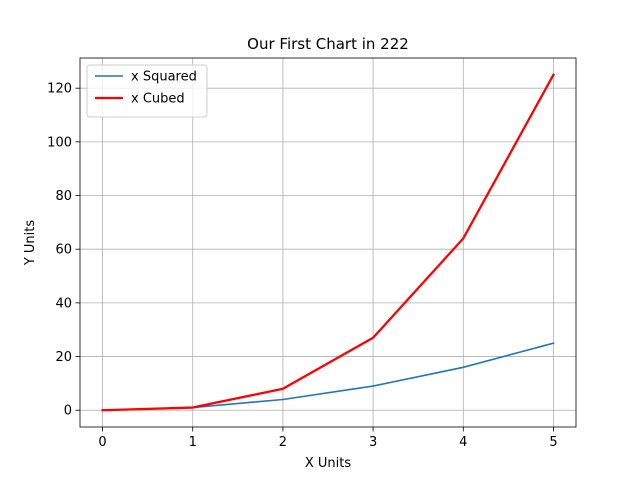 The height and width of the screenshot is (480, 640). I want to click on y-tick-label: 20, so click(63, 357).